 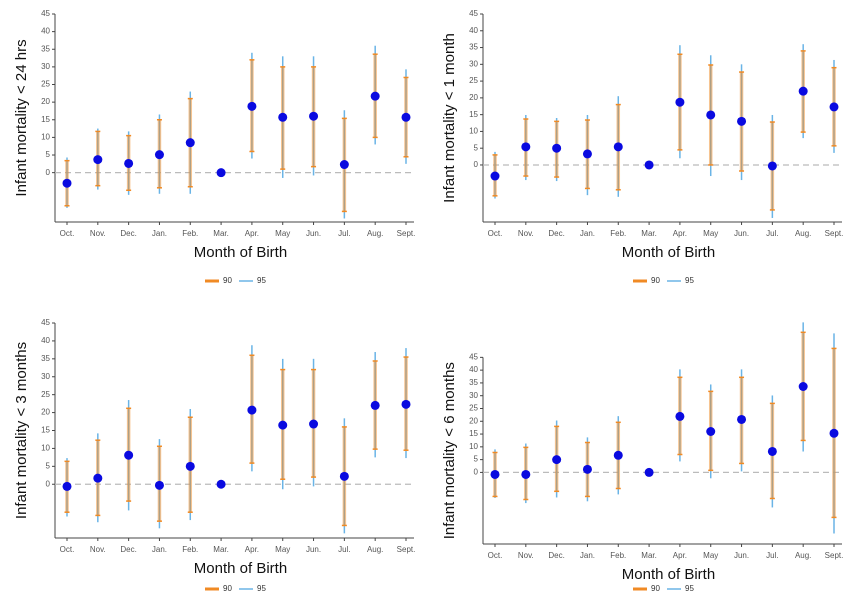 What do you see at coordinates (21, 117) in the screenshot?
I see `y-axis-label: Infant mortality < 24 hrs` at bounding box center [21, 117].